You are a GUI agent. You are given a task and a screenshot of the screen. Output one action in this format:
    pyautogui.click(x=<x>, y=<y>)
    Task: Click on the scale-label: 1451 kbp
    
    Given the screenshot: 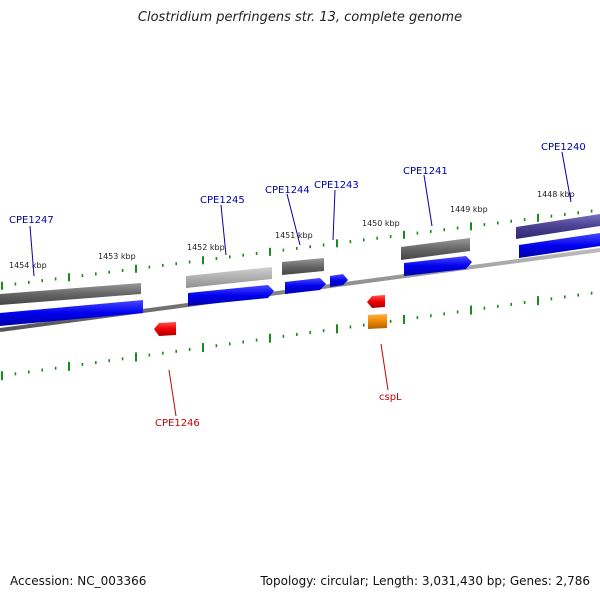 What is the action you would take?
    pyautogui.click(x=294, y=235)
    